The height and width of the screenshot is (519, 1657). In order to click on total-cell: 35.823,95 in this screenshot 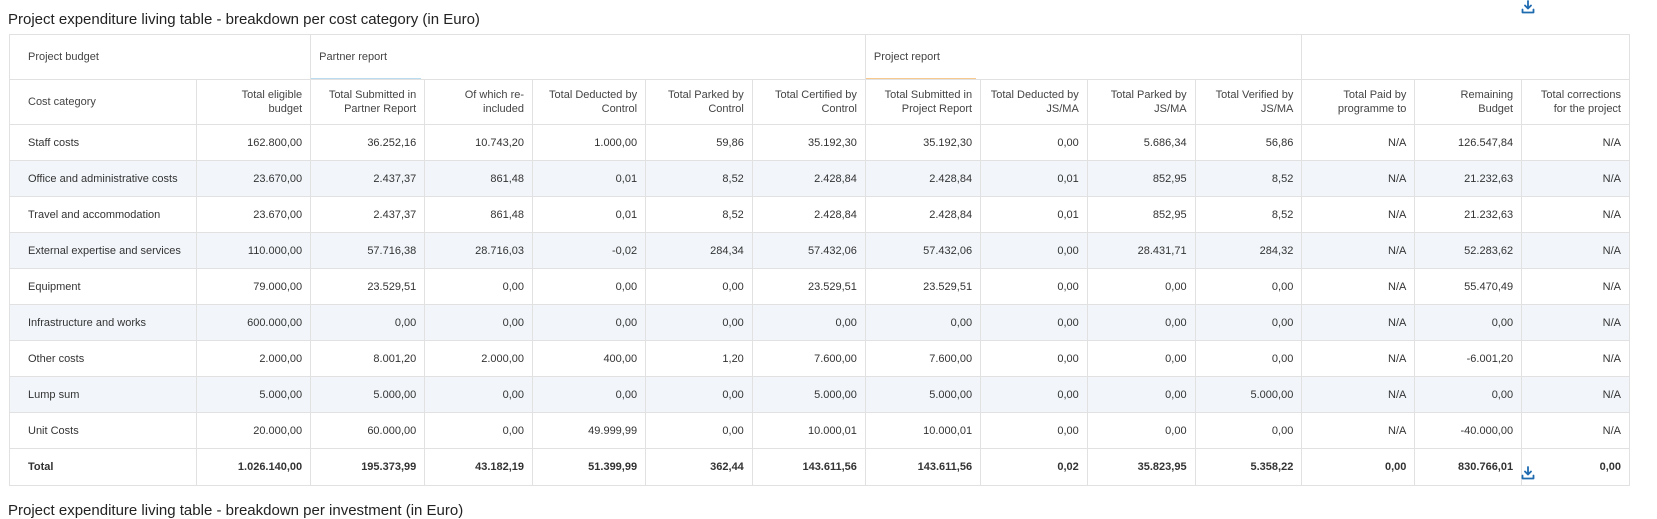, I will do `click(1141, 467)`.